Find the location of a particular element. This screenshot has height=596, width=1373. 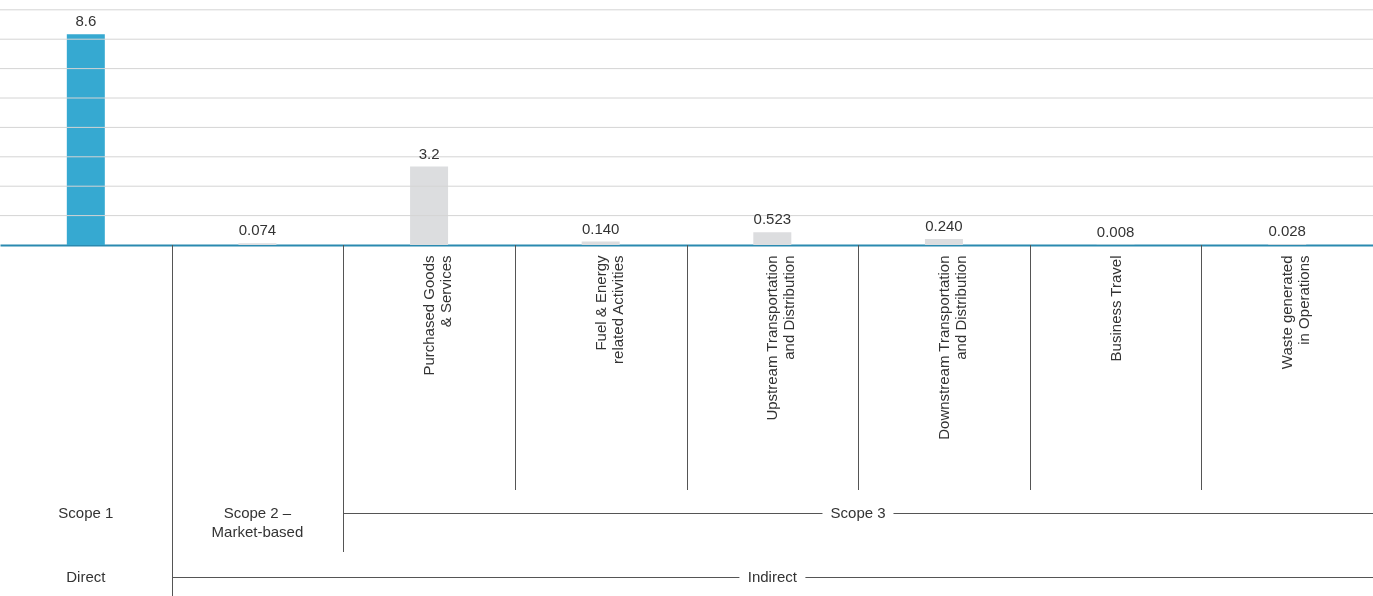

data-label: 0.523 is located at coordinates (772, 219).